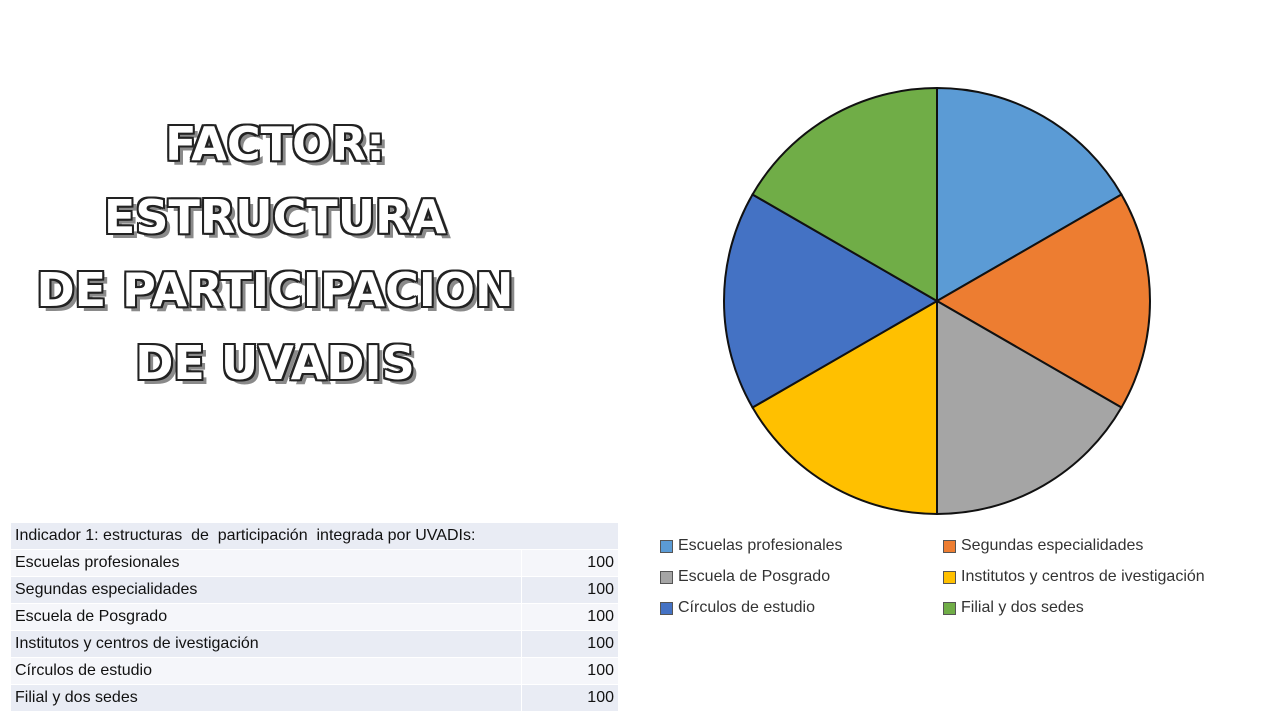 This screenshot has width=1280, height=720. Describe the element at coordinates (1029, 194) in the screenshot. I see `pie-slice-escuelas-profesionales` at that location.